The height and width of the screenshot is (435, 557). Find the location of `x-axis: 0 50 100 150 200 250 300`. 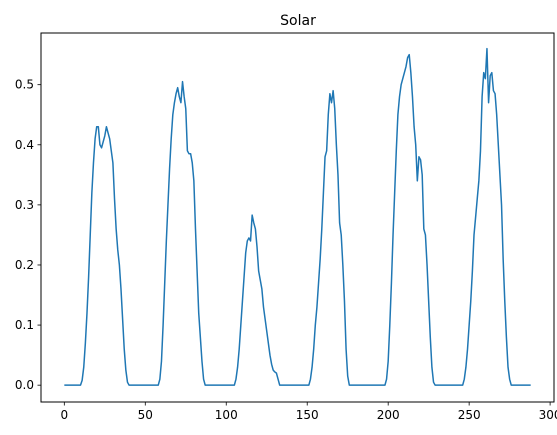

x-axis: 0 50 100 150 200 250 300 is located at coordinates (308, 412).